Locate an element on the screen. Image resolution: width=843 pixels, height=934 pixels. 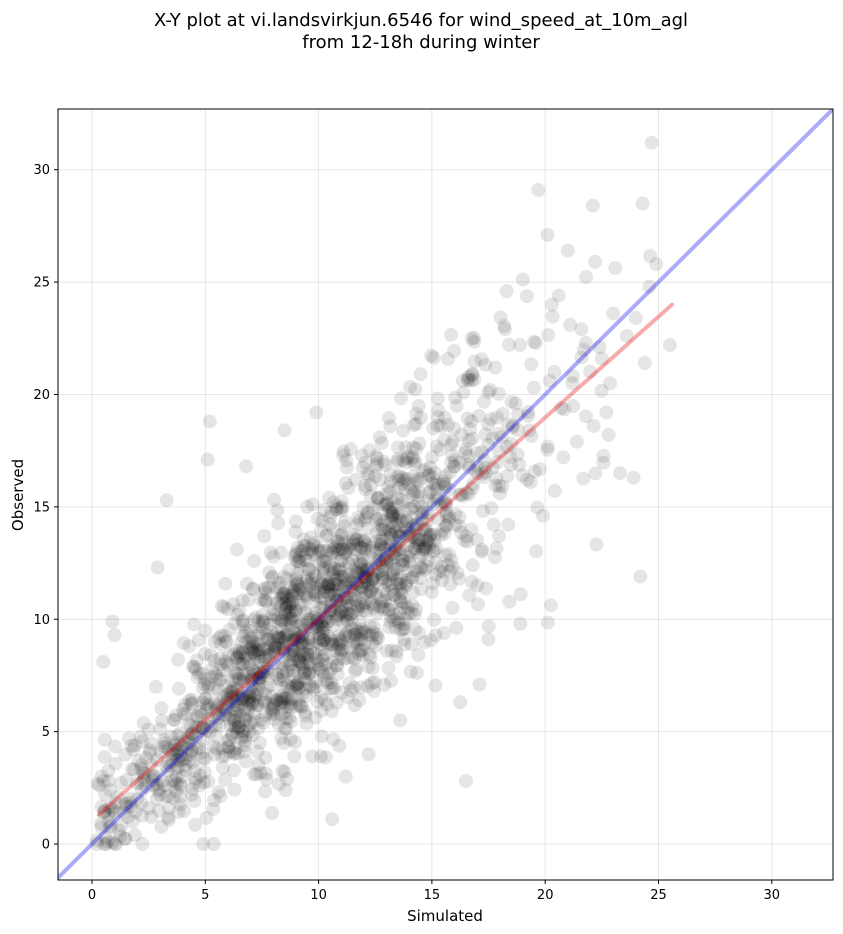
y-axis-label: Observed is located at coordinates (18, 495).